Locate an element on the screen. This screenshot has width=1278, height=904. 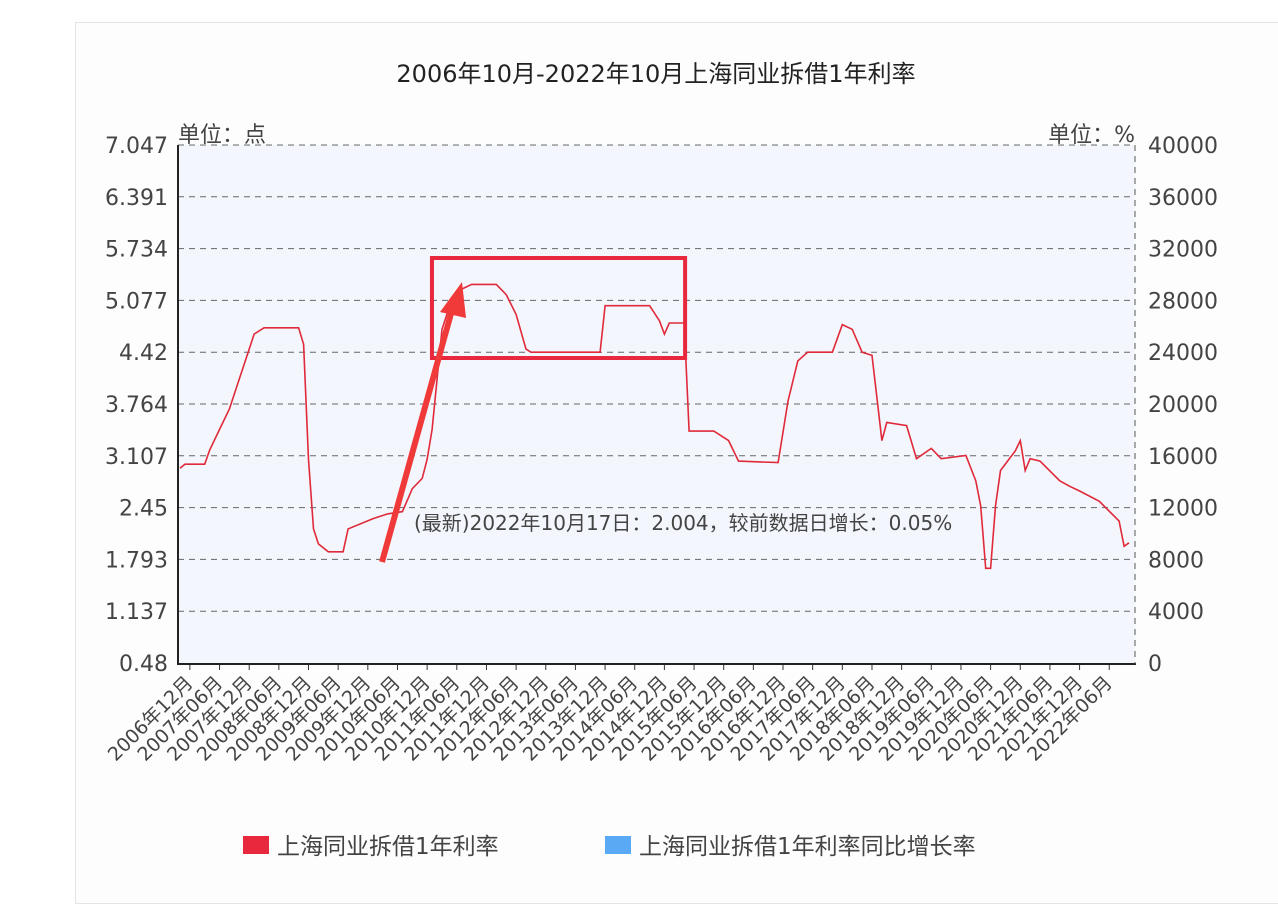
left-tick-label: 7.047 is located at coordinates (136, 146).